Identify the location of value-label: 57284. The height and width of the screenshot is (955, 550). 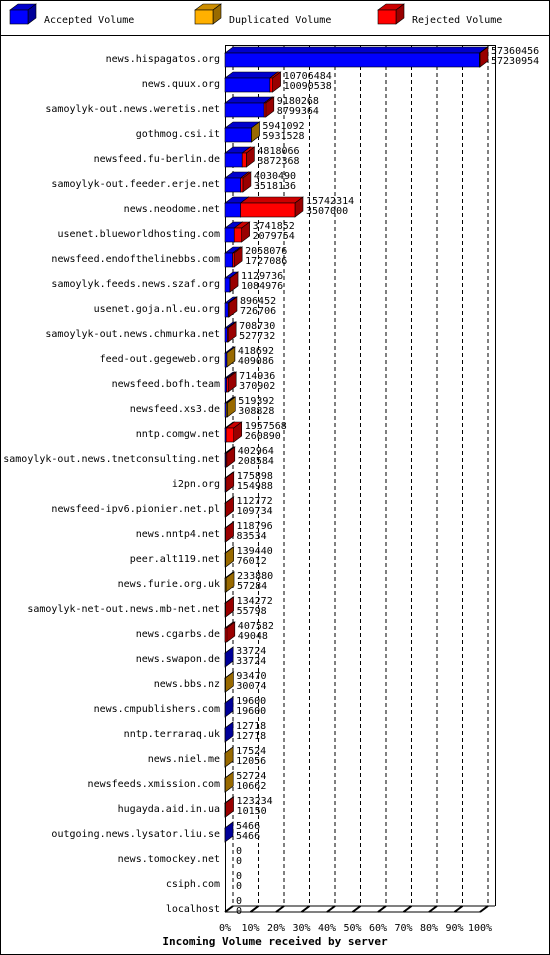
(252, 586).